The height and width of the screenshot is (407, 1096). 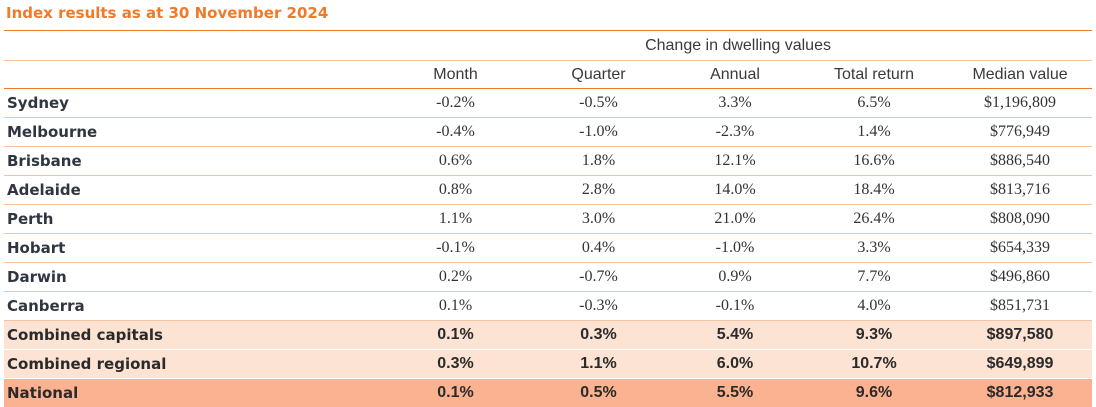 I want to click on table-row-hobart: Hobart -0.1% 0.4% -1.0% 3.3% $654,339, so click(x=548, y=248).